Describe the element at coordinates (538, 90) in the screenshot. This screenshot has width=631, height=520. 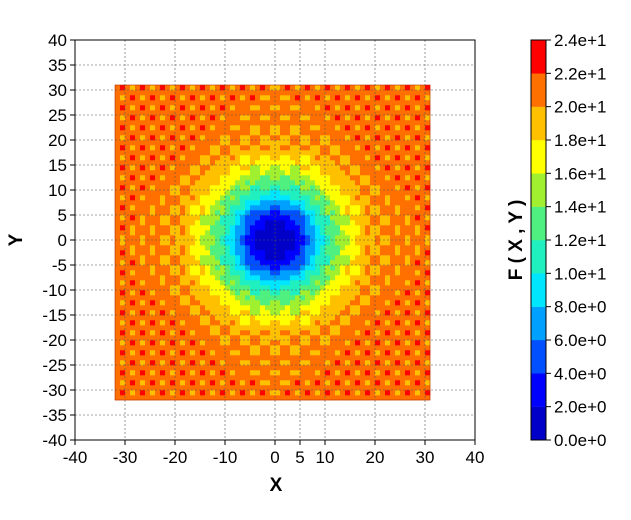
I see `colorbar-segment` at that location.